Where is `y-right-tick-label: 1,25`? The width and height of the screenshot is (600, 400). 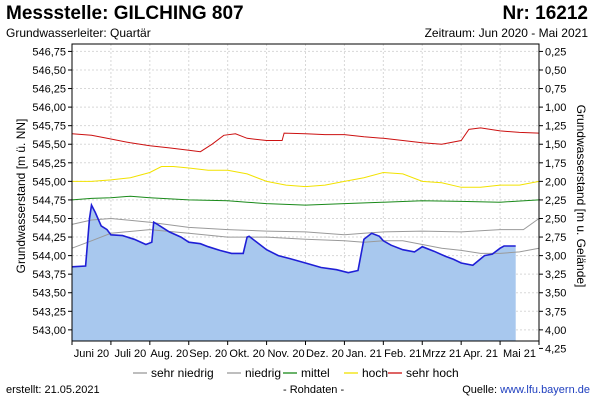 y-right-tick-label: 1,25 is located at coordinates (555, 127).